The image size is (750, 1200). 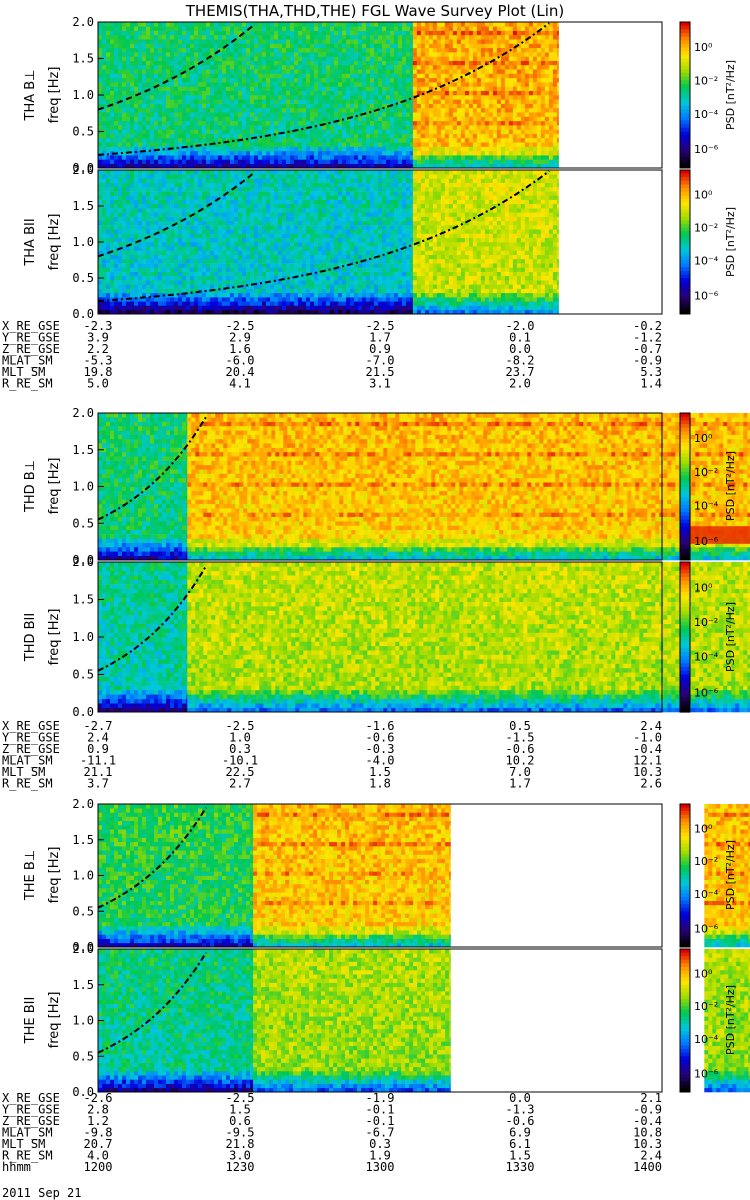 I want to click on colorbar-label: PSD [nT²/Hz], so click(x=730, y=95).